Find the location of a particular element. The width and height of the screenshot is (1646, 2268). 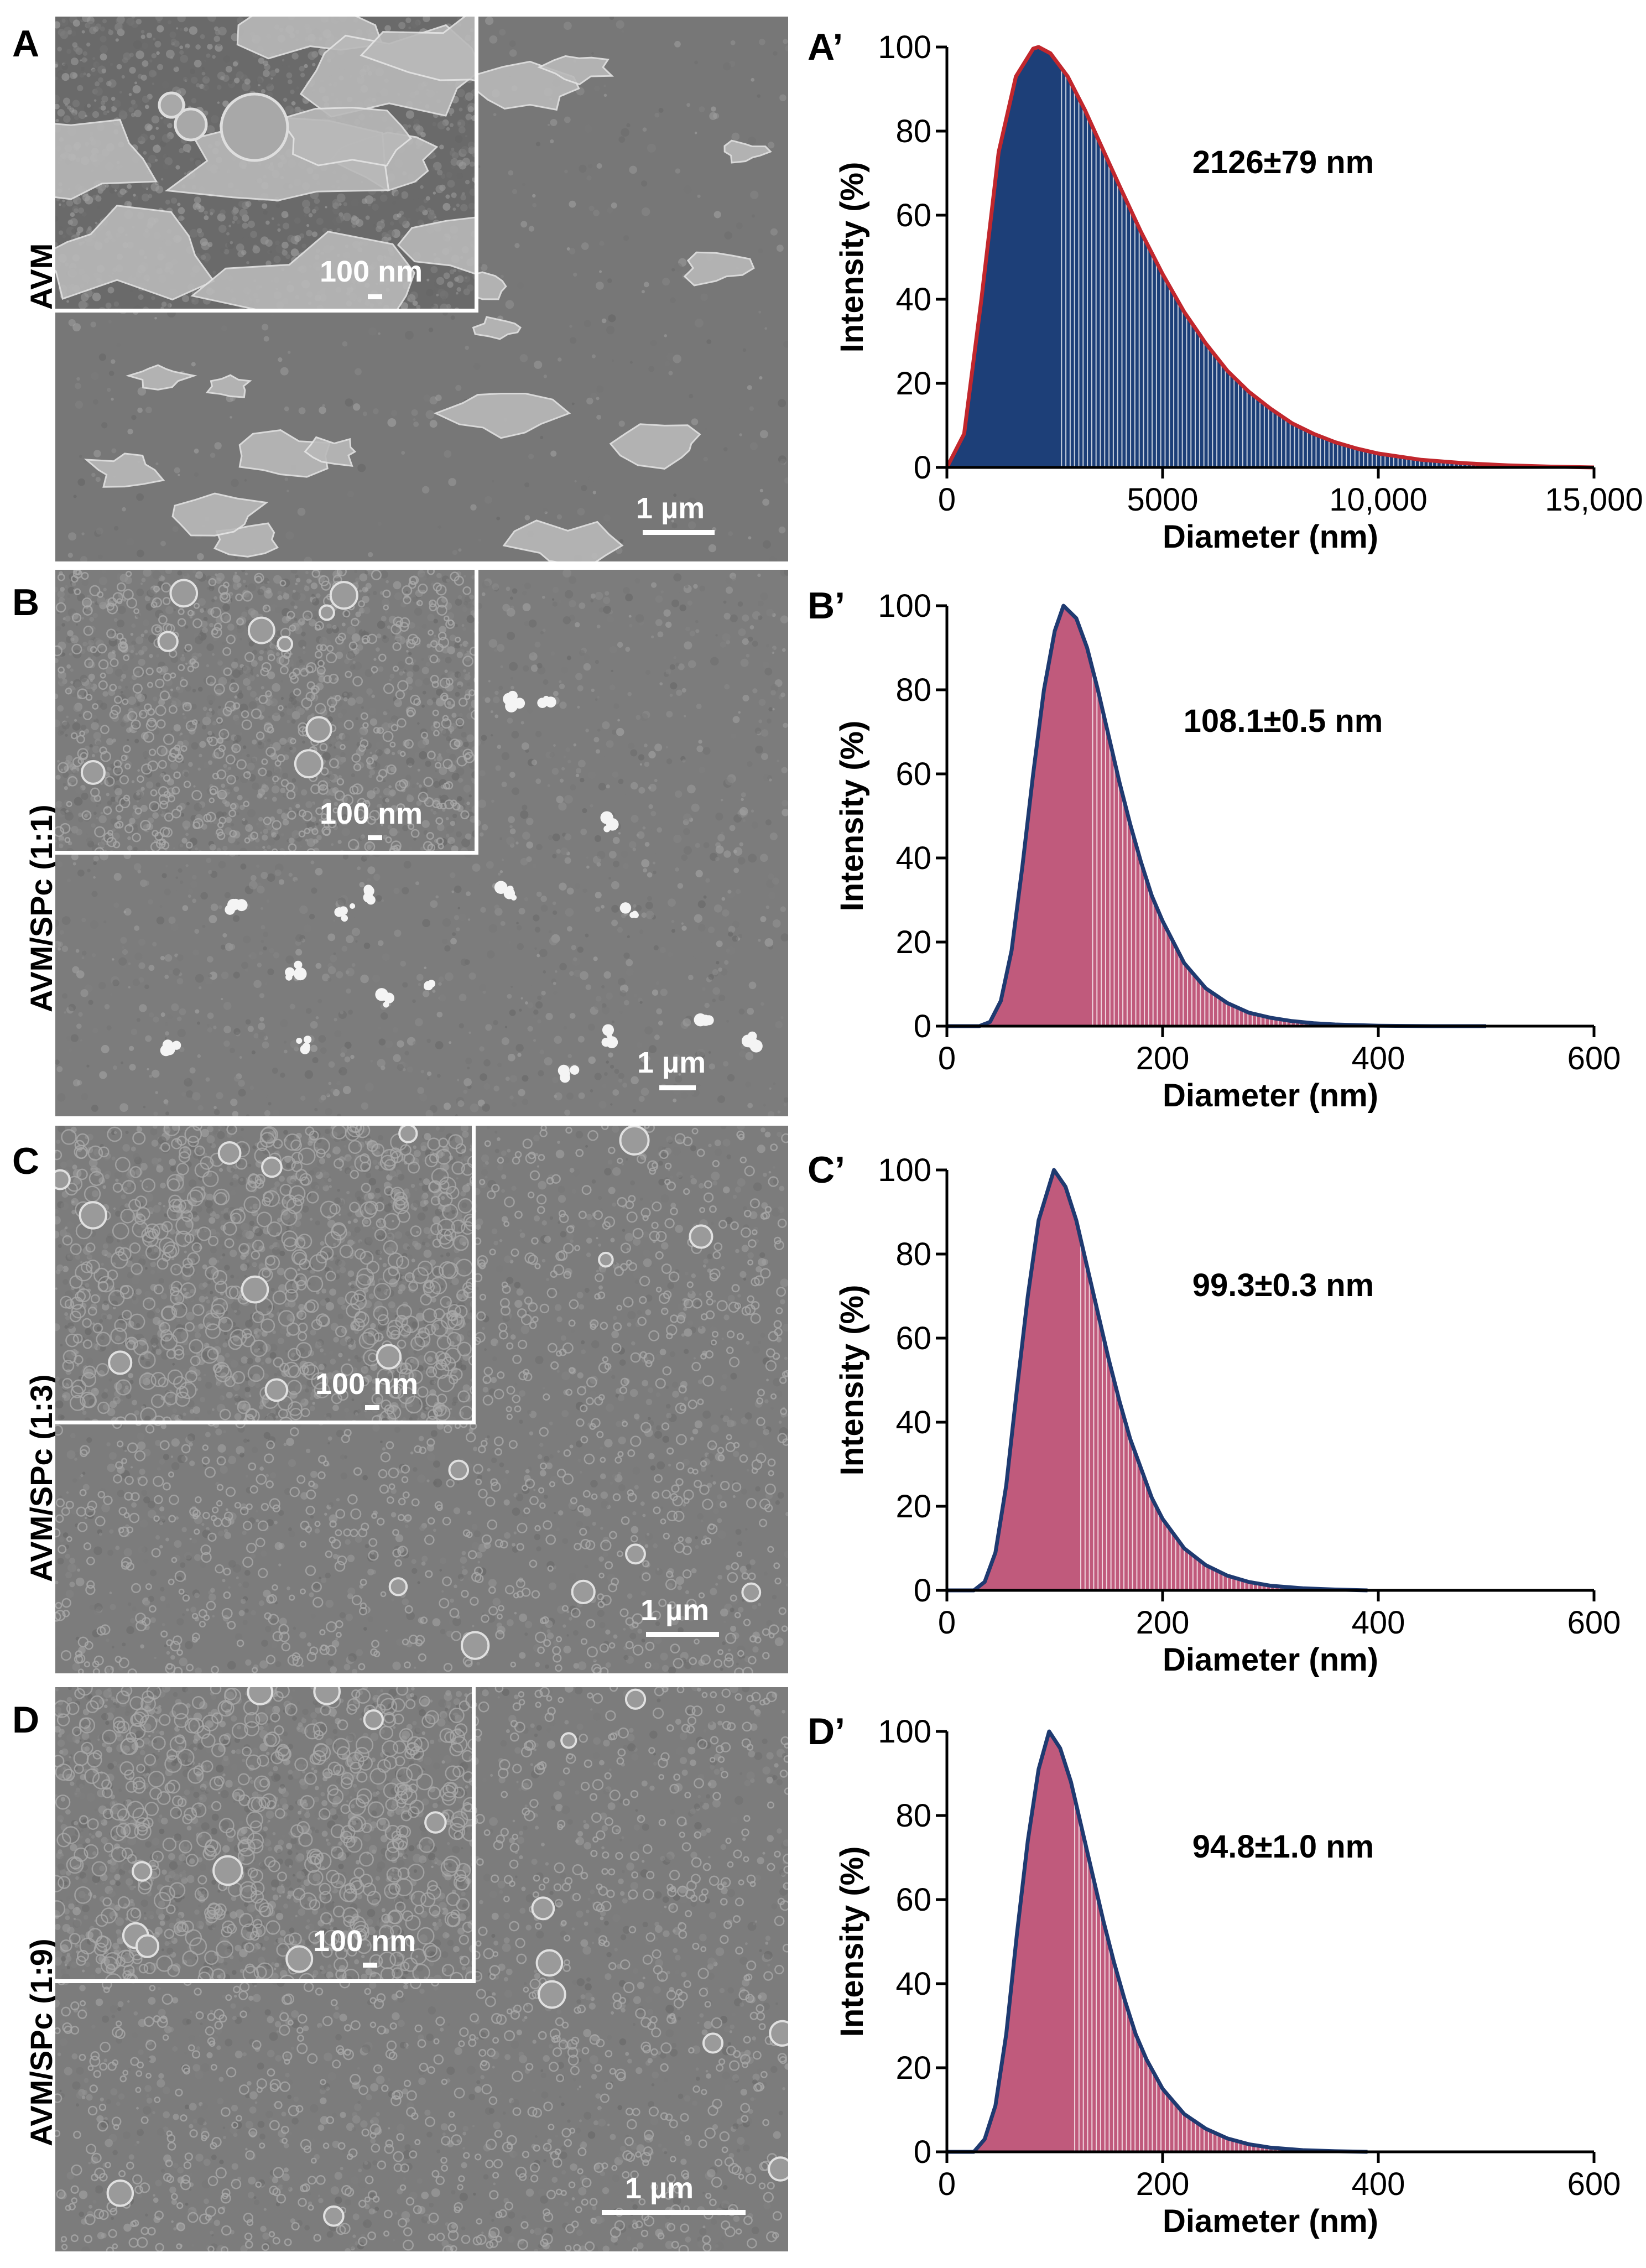

row-label-d: AVM/SPc (1:9) is located at coordinates (41, 2042).